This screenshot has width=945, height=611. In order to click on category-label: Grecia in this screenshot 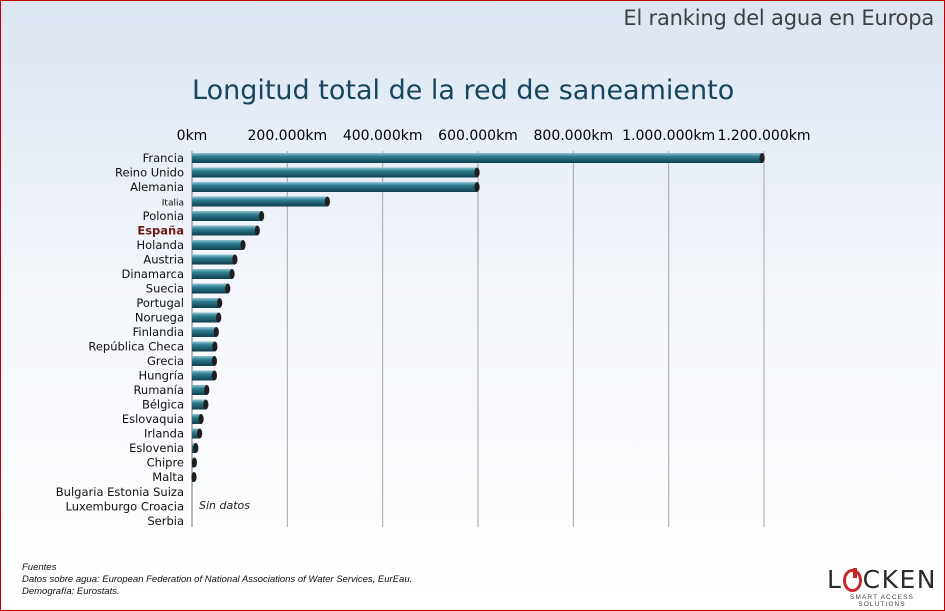, I will do `click(165, 361)`.